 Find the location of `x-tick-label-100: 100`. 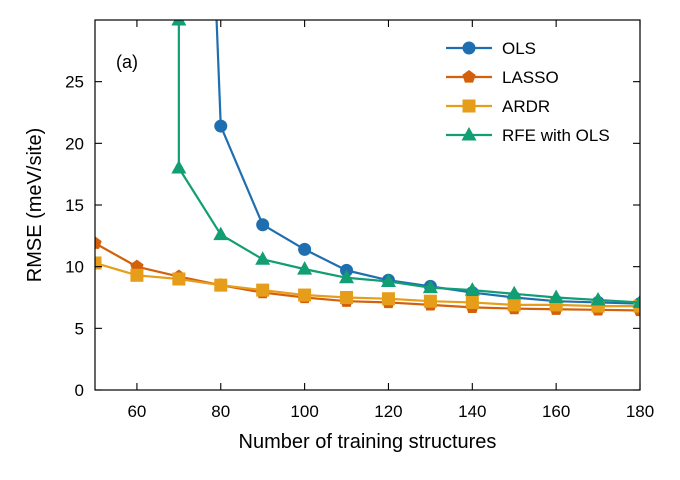

x-tick-label-100: 100 is located at coordinates (304, 411).